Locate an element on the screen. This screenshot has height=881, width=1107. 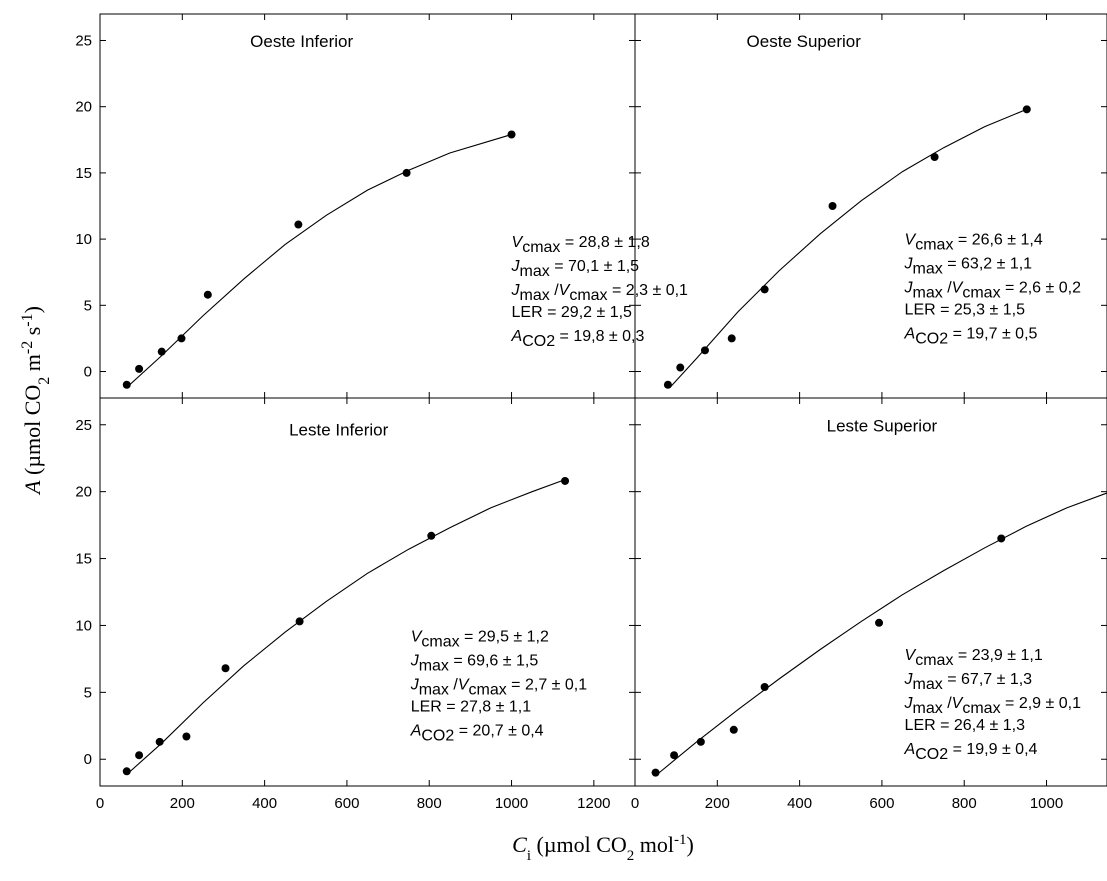
stat-aco2: ACO2 = 19,8 ± 0,3 is located at coordinates (578, 339).